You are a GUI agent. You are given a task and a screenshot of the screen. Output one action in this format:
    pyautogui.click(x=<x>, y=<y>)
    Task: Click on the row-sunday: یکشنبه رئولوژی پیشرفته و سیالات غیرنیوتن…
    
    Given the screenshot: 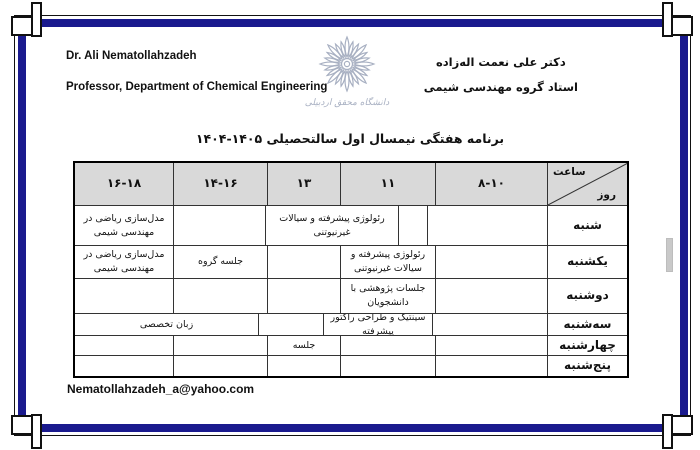 What is the action you would take?
    pyautogui.click(x=351, y=261)
    